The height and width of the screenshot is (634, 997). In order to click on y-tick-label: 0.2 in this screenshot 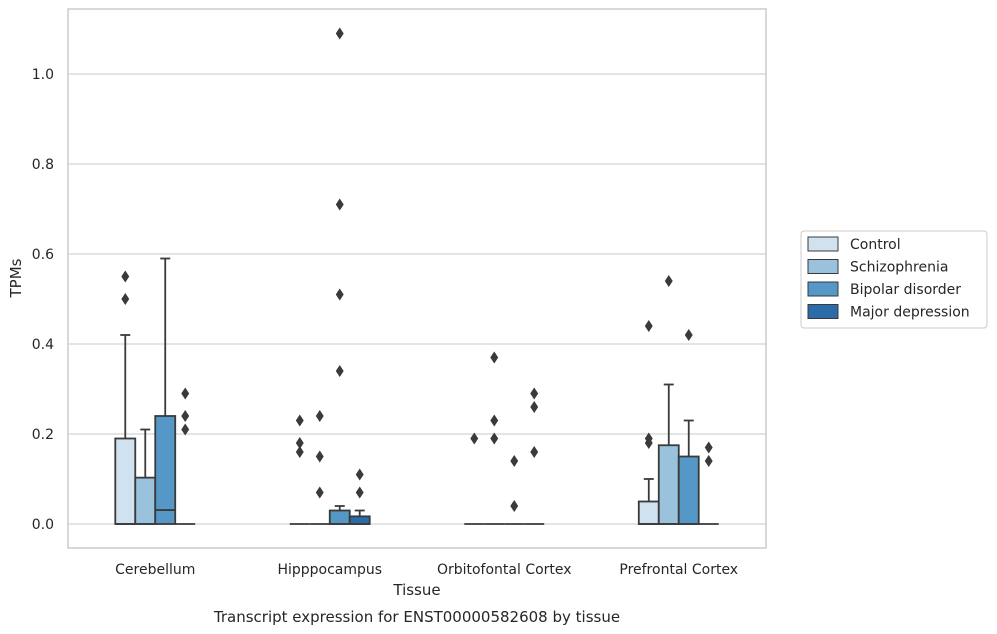, I will do `click(43, 435)`.